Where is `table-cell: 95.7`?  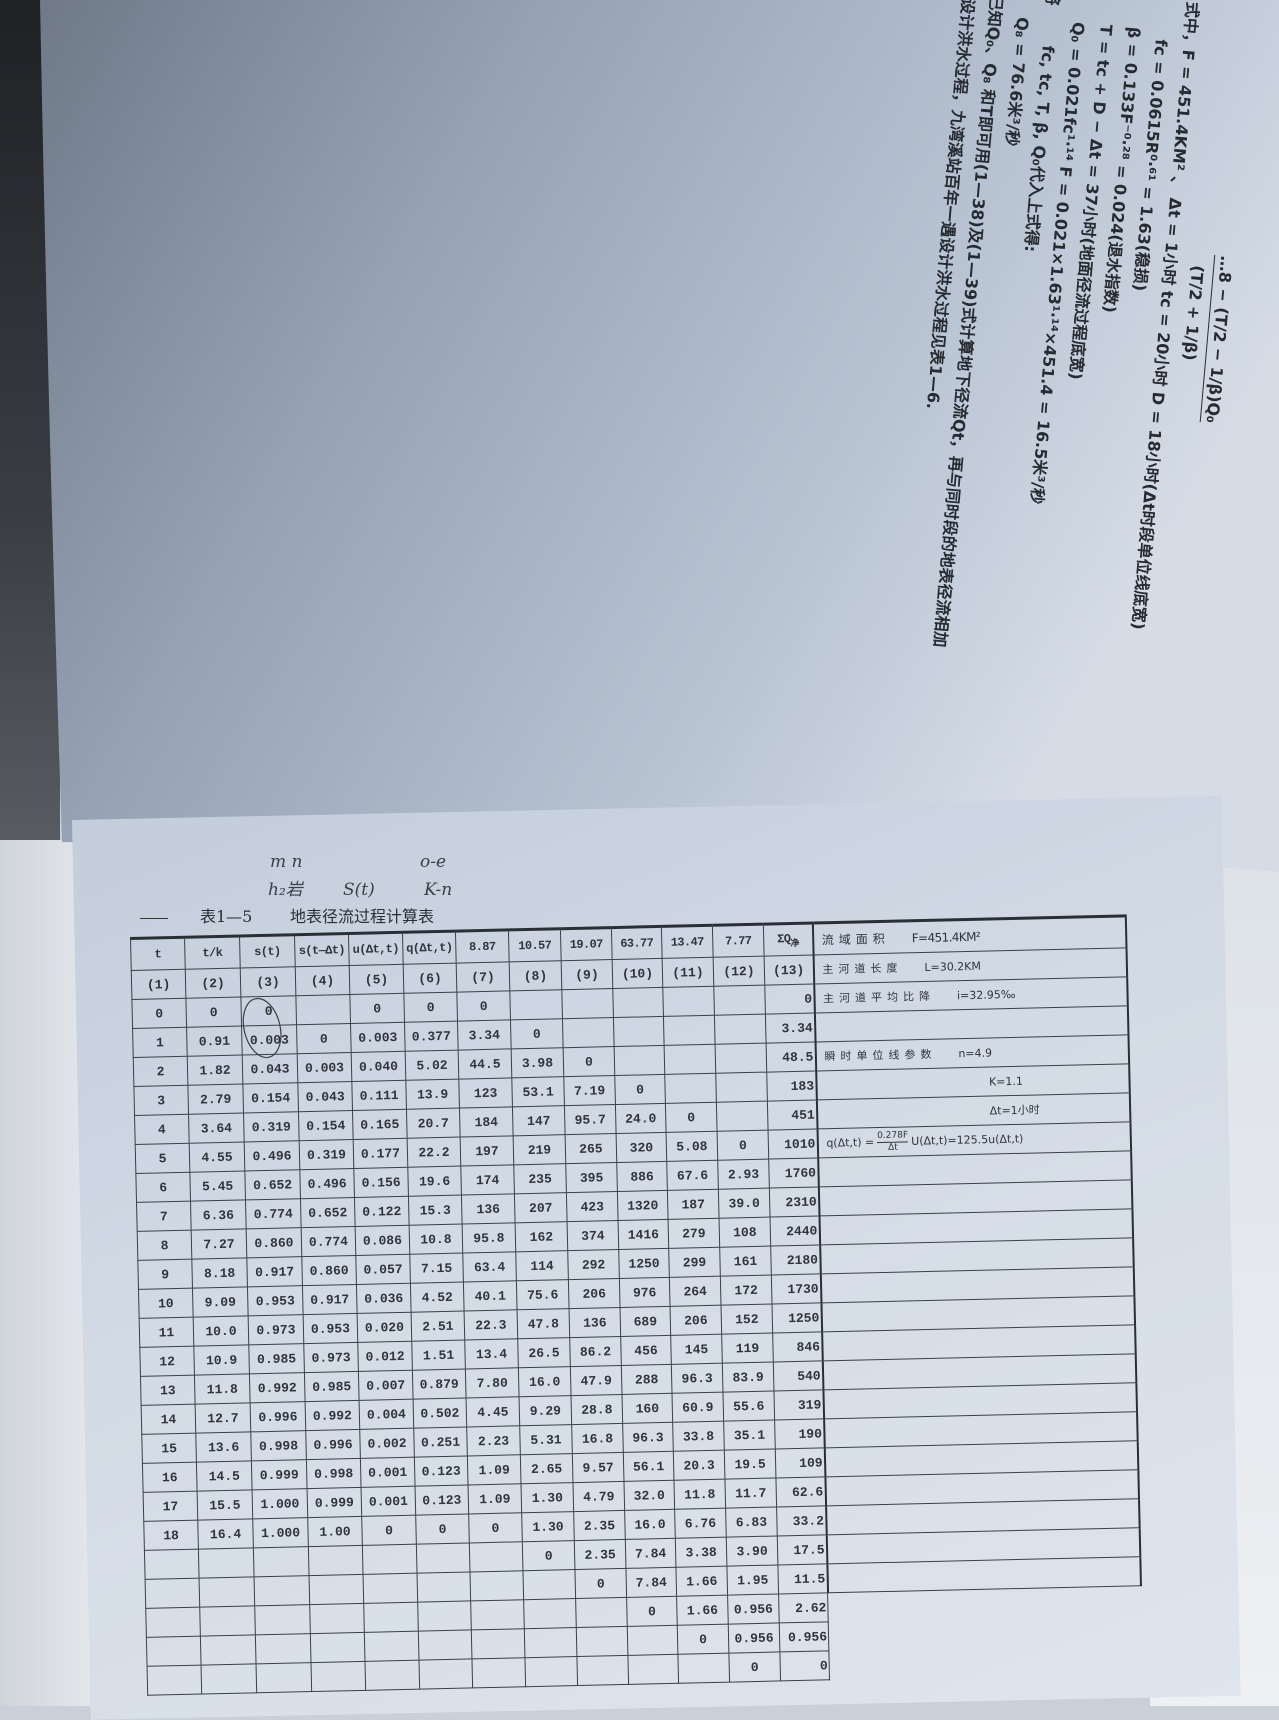
table-cell: 95.7 is located at coordinates (590, 1120).